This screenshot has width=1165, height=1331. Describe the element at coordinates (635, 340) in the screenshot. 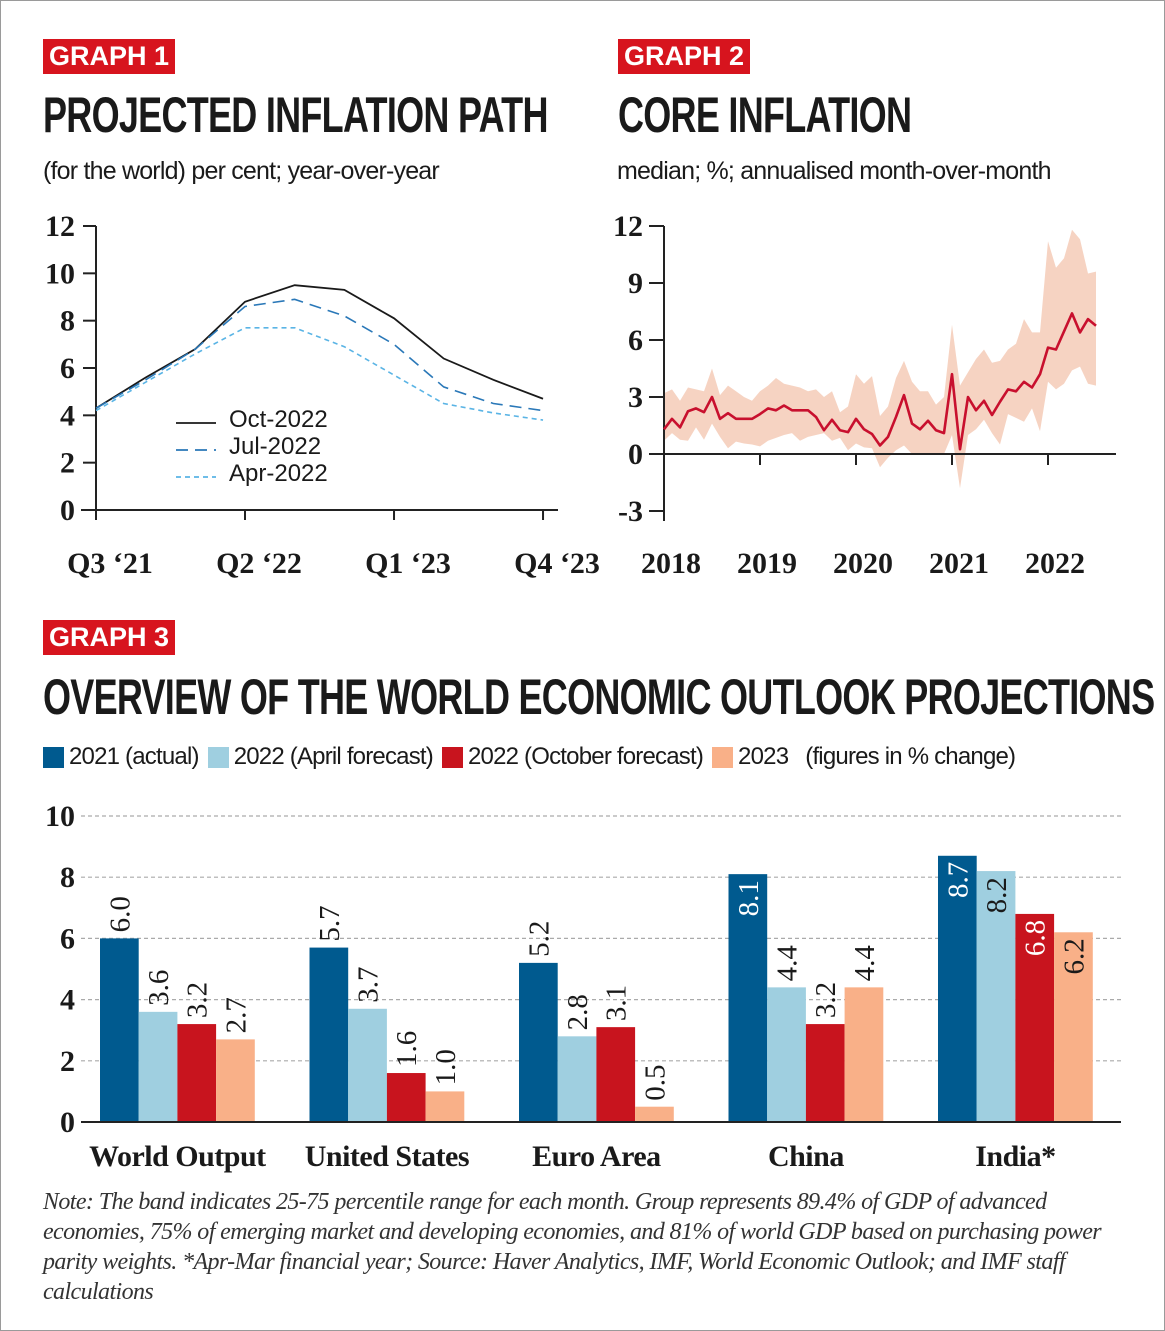

I see `g2-y-tick-label: 6` at that location.